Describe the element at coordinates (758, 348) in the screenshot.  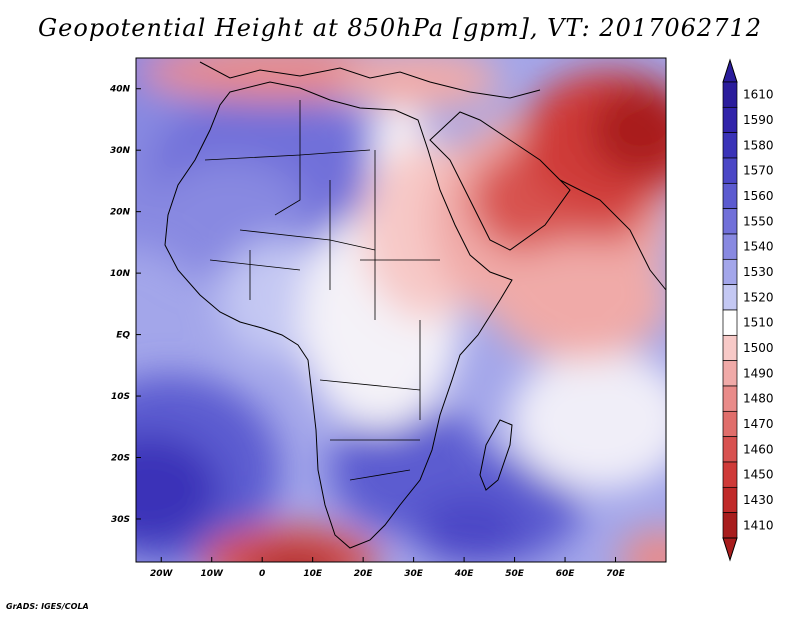
I see `colorbar-label: 1500` at that location.